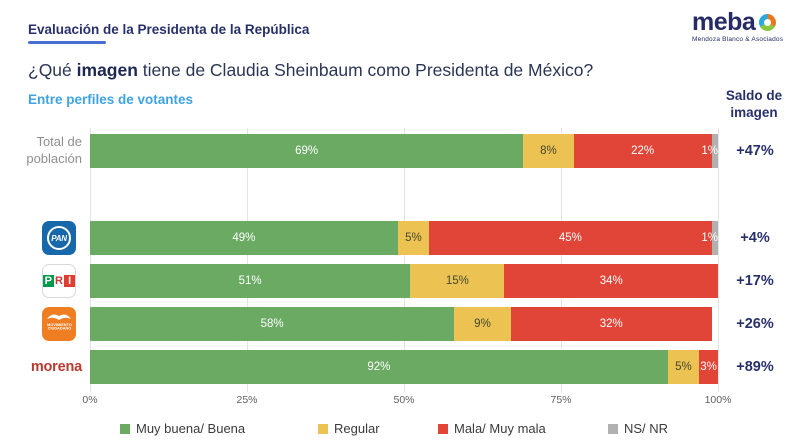  I want to click on row-label-mc: MOVIMIENTO CIUDADANO, so click(42, 324).